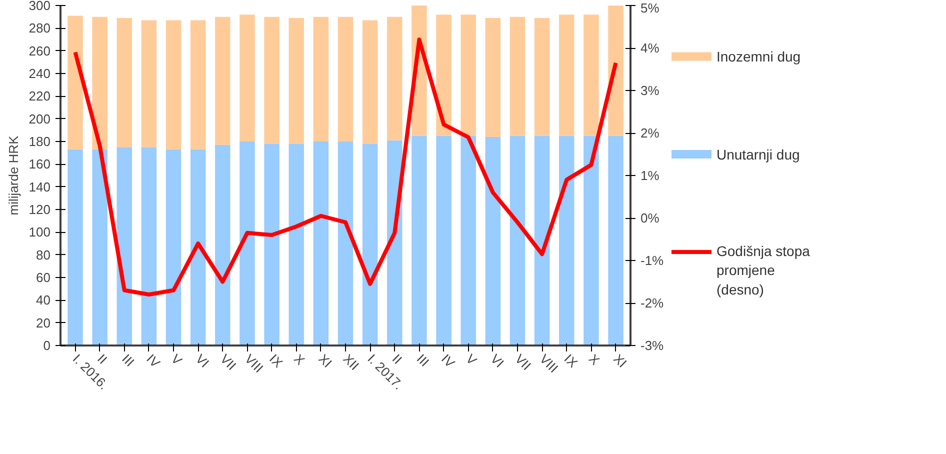 Image resolution: width=946 pixels, height=454 pixels. What do you see at coordinates (39, 73) in the screenshot?
I see `y-tick-label: 240` at bounding box center [39, 73].